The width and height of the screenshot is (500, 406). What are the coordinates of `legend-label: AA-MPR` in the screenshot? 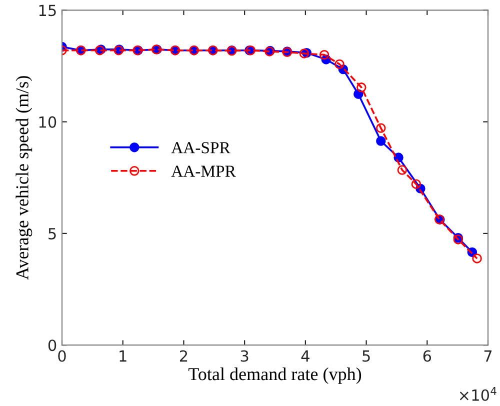 It's located at (203, 171).